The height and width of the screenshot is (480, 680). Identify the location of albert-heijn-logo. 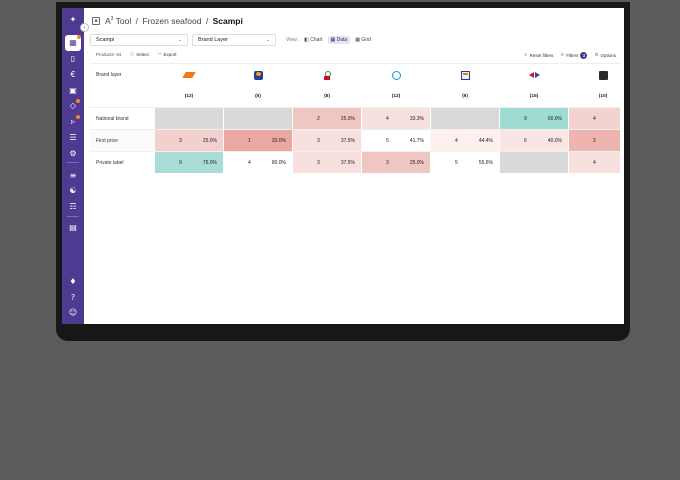
(396, 75).